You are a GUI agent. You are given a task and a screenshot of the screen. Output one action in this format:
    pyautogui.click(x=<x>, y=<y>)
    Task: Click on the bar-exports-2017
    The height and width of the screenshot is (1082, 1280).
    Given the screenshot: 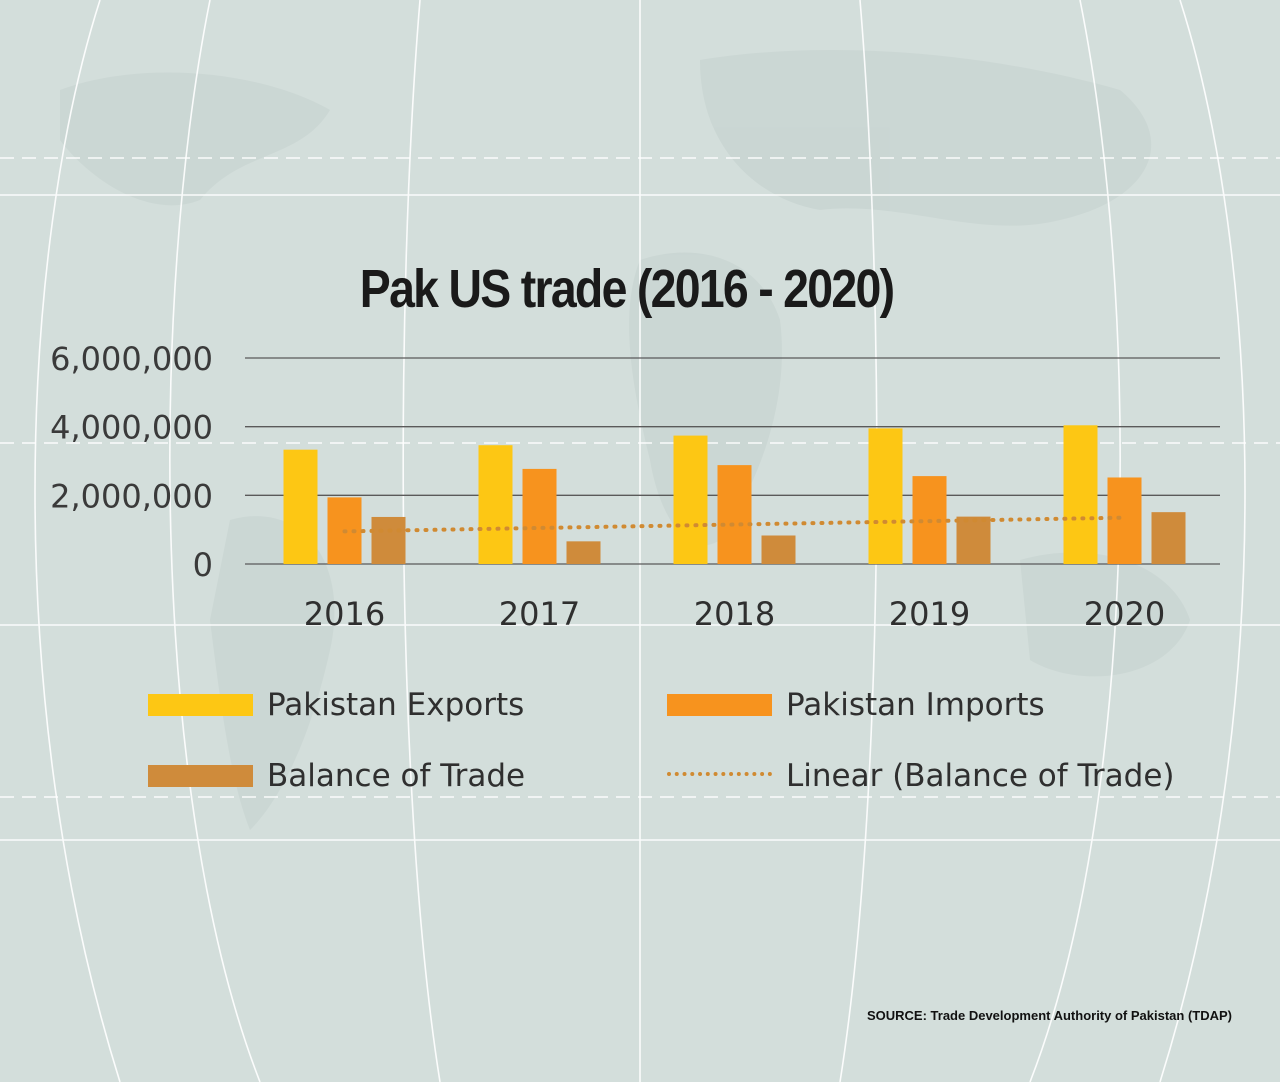 What is the action you would take?
    pyautogui.click(x=495, y=504)
    